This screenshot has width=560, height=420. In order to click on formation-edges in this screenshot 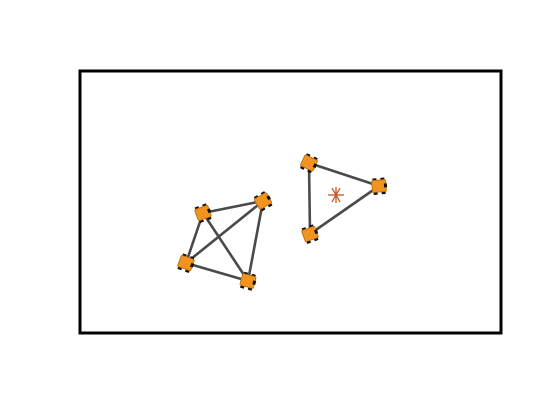, I will do `click(282, 222)`.